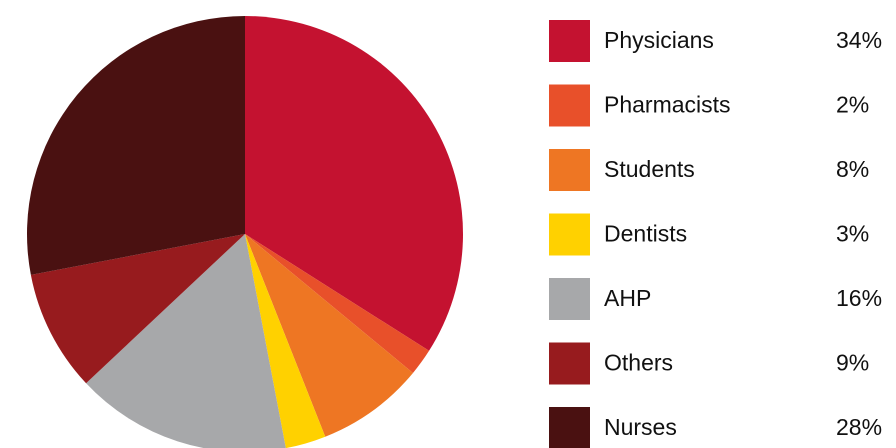 Image resolution: width=896 pixels, height=448 pixels. Describe the element at coordinates (852, 363) in the screenshot. I see `legend-value: 9%` at that location.